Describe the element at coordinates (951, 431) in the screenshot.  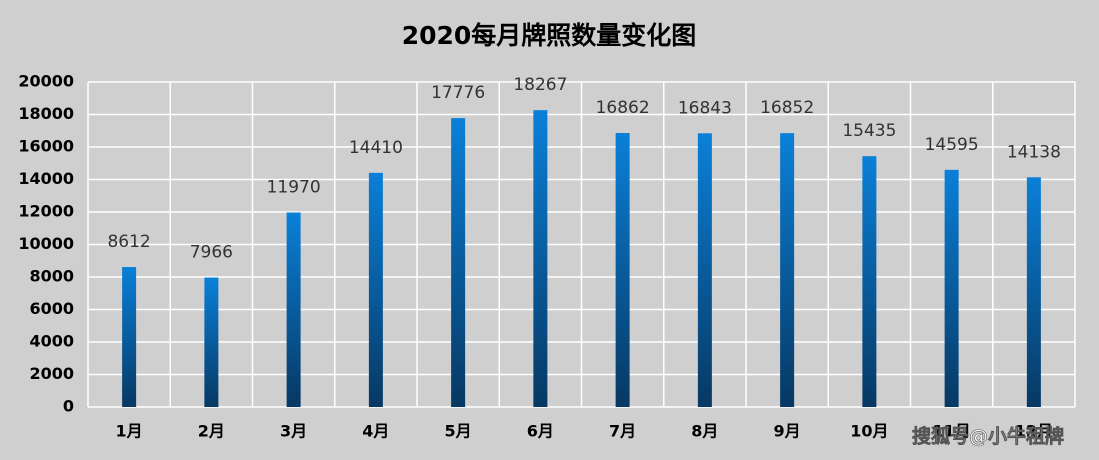
I see `x-tick-label: 11月` at that location.